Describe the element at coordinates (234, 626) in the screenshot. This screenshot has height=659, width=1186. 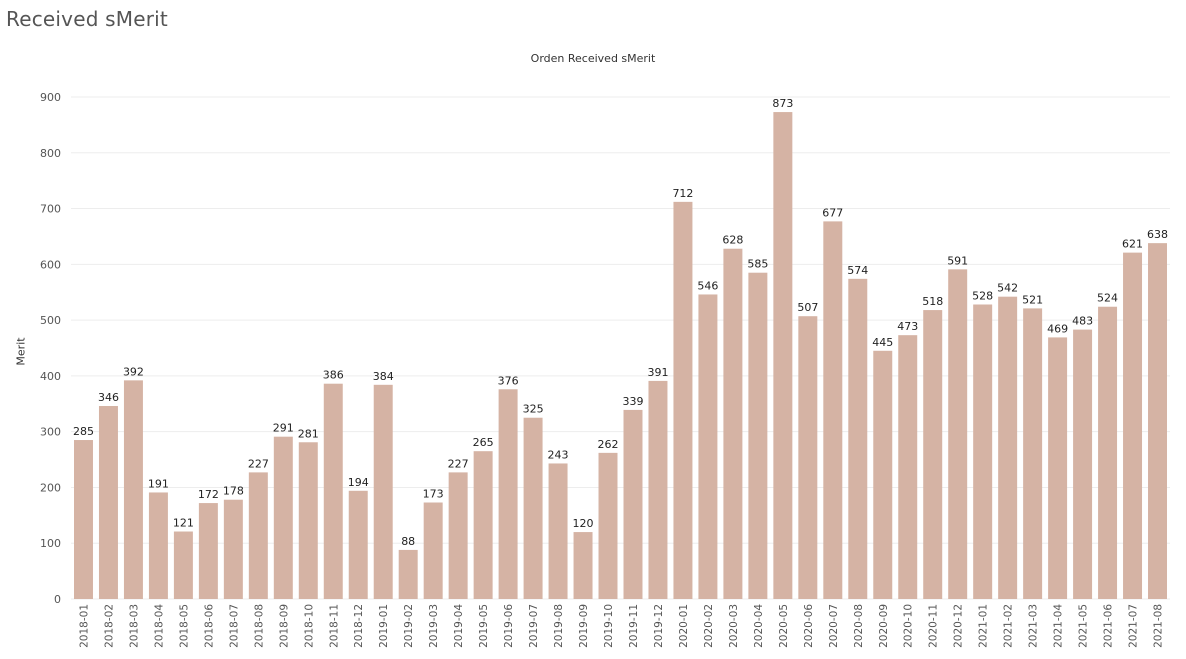
I see `x-tick-label: 2018-07` at that location.